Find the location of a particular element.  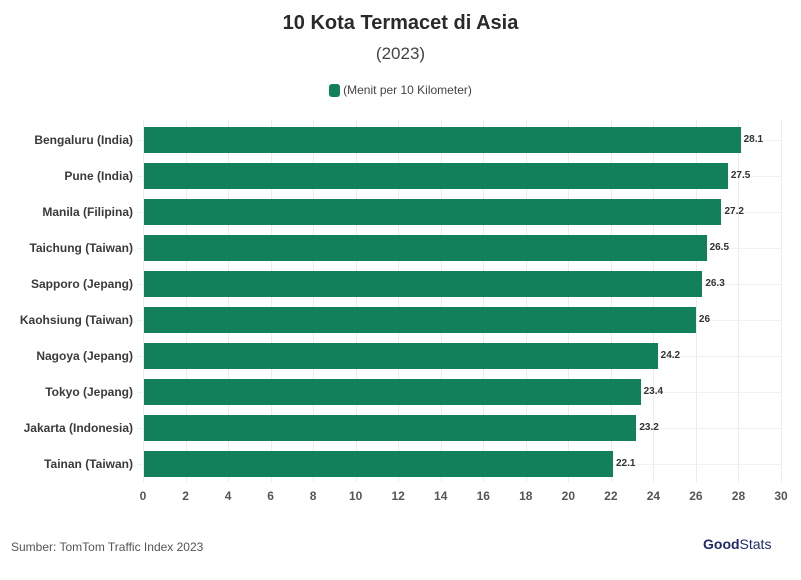

category-label: Bengaluru (India) is located at coordinates (83, 140).